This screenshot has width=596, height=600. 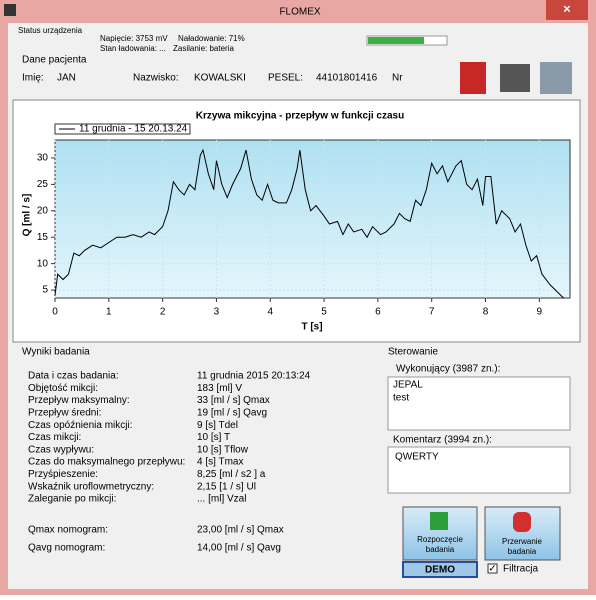 I want to click on label: PESEL:, so click(x=285, y=78).